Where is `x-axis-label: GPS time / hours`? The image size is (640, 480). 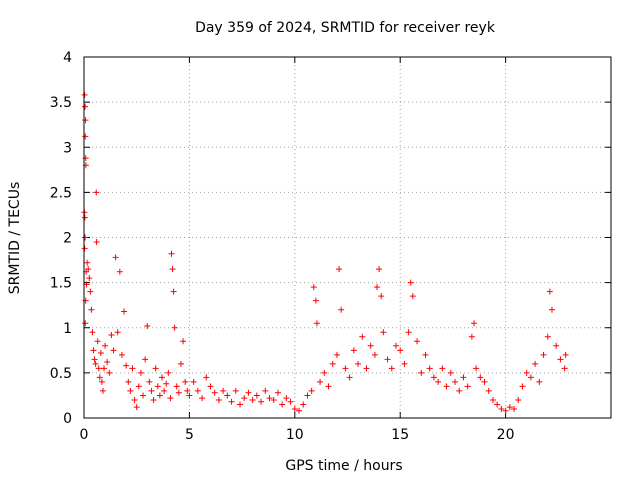 x-axis-label: GPS time / hours is located at coordinates (343, 466).